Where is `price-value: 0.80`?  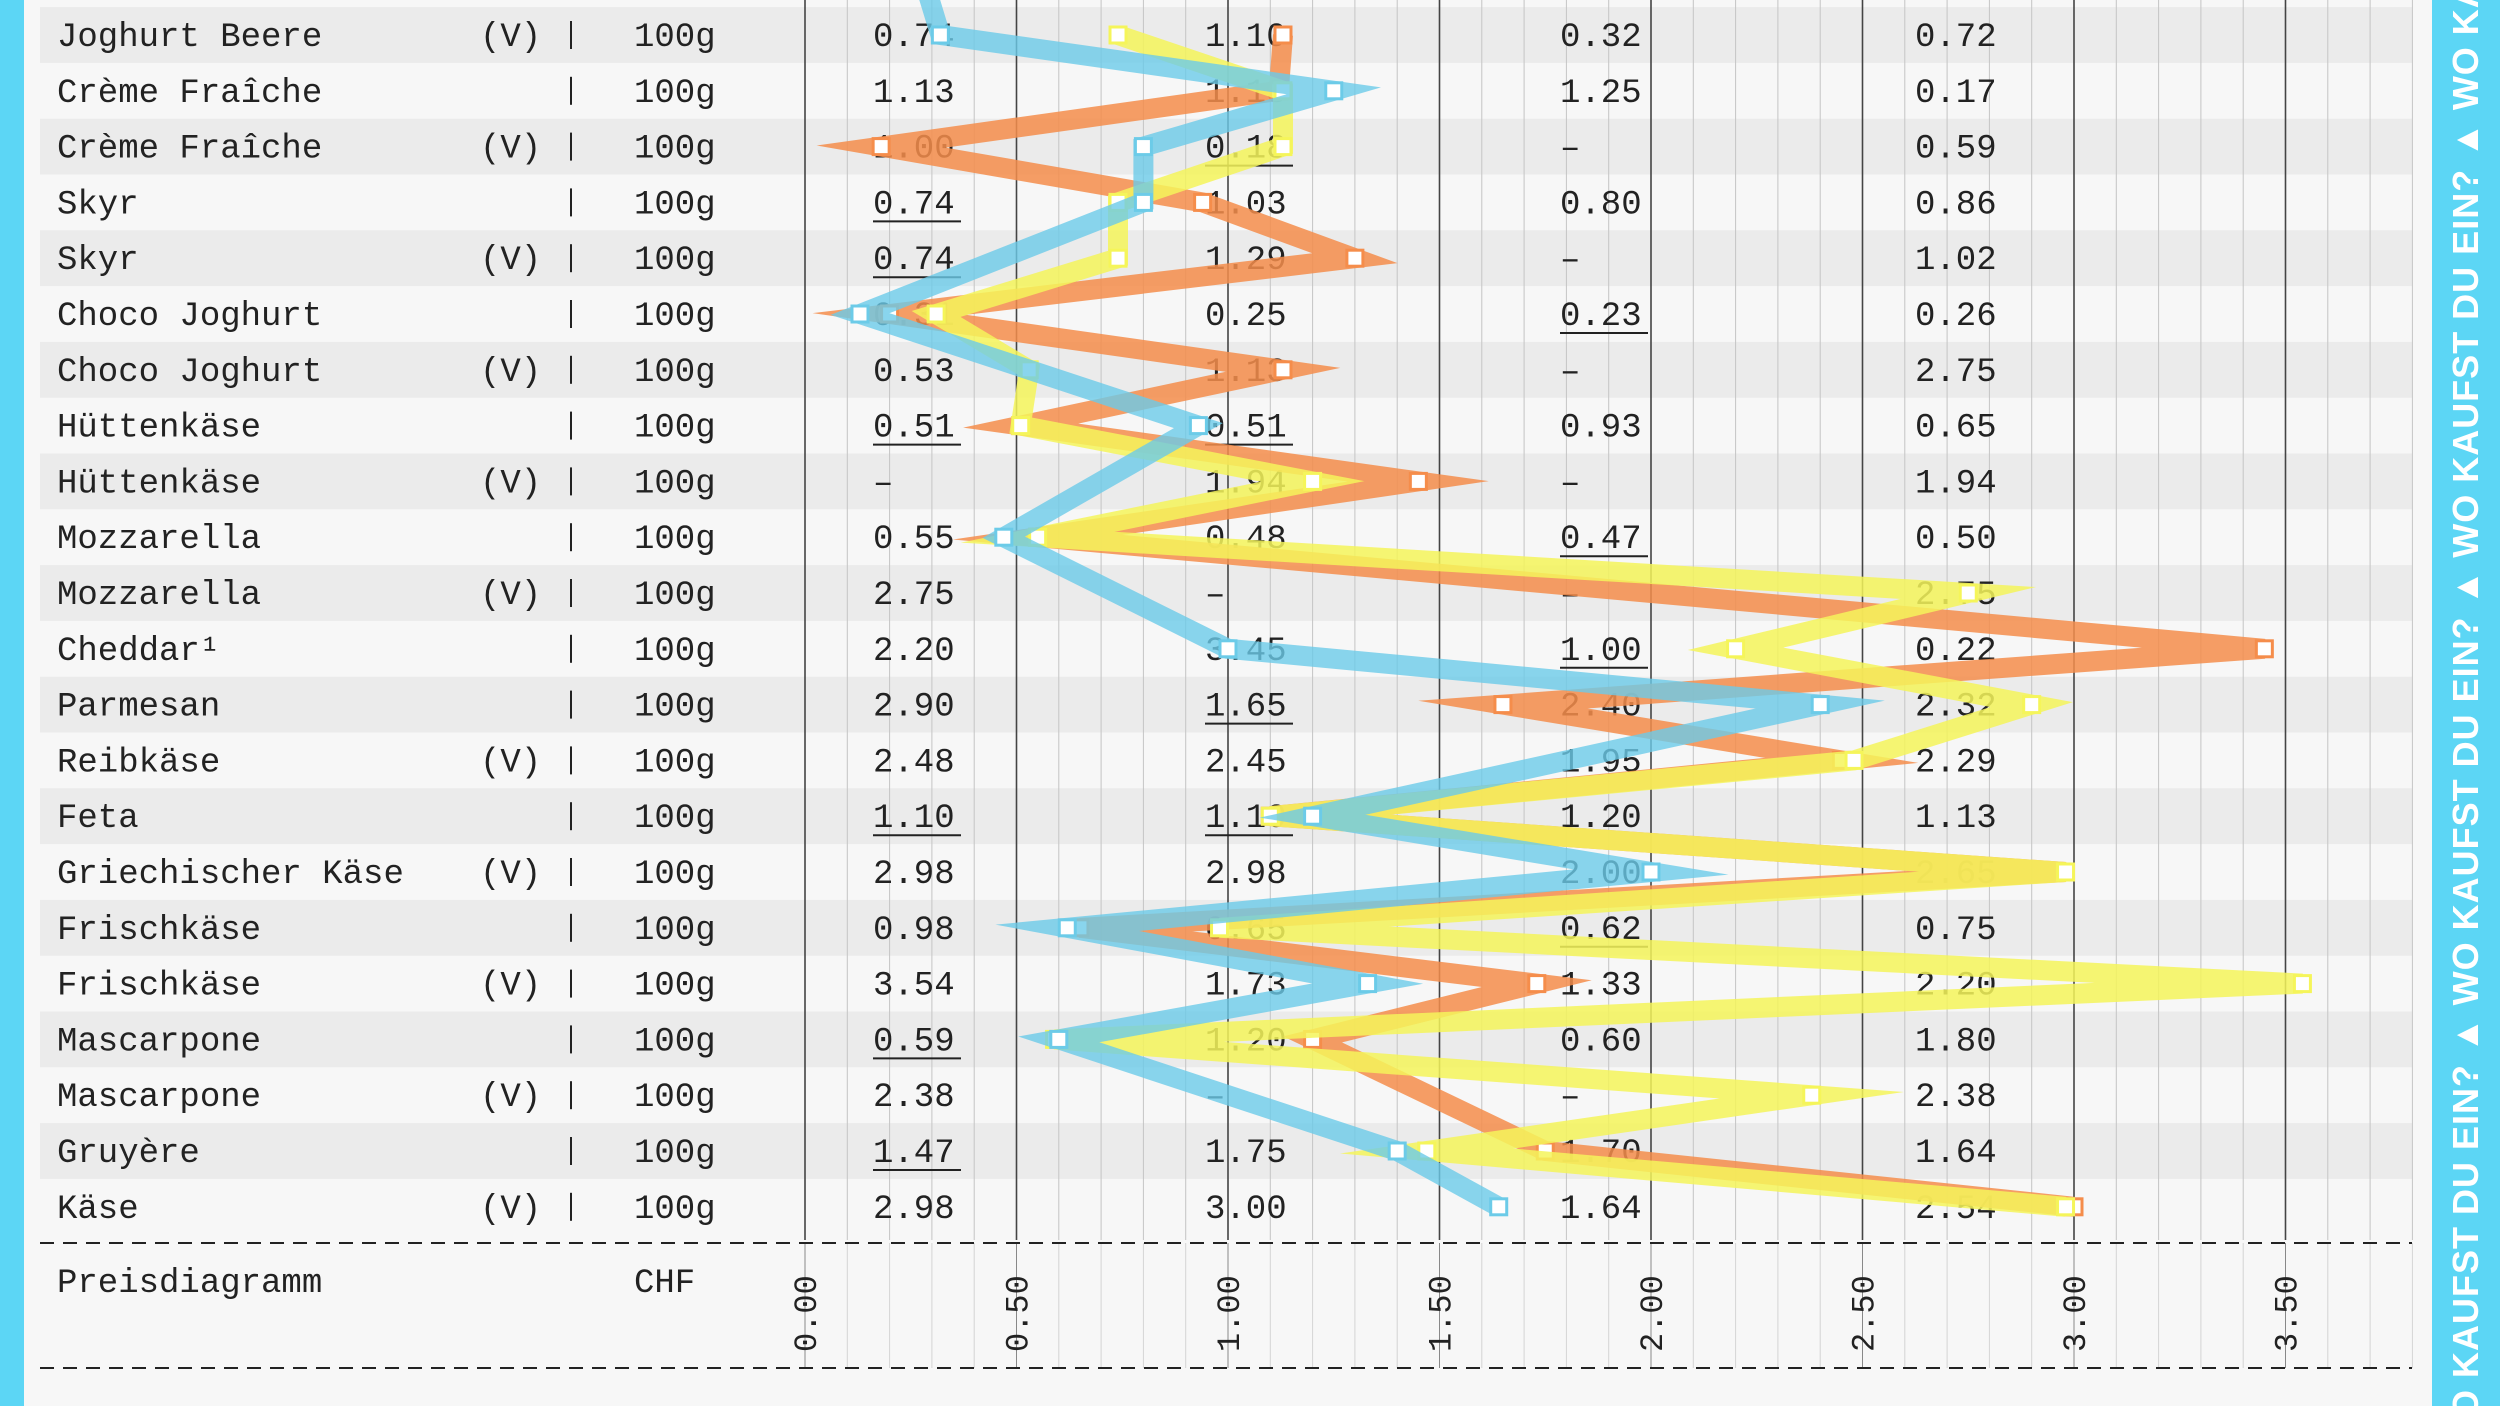 price-value: 0.80 is located at coordinates (1601, 205).